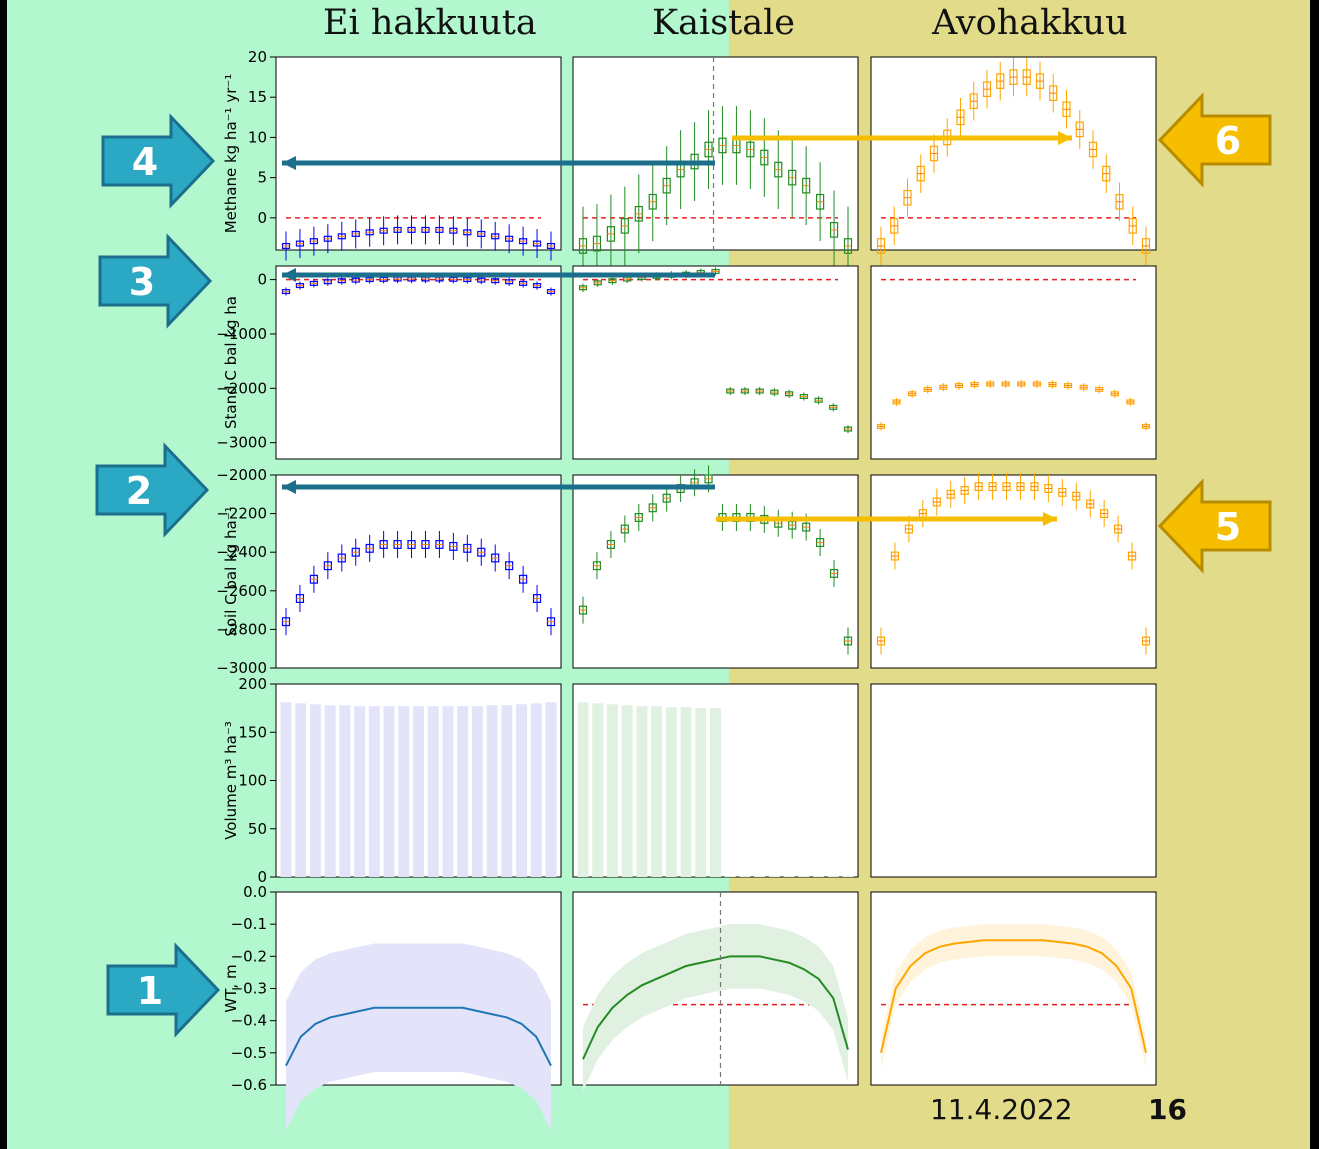 This screenshot has width=1319, height=1149. What do you see at coordinates (231, 362) in the screenshot?
I see `y-axis-label: Stand C bal kg ha` at bounding box center [231, 362].